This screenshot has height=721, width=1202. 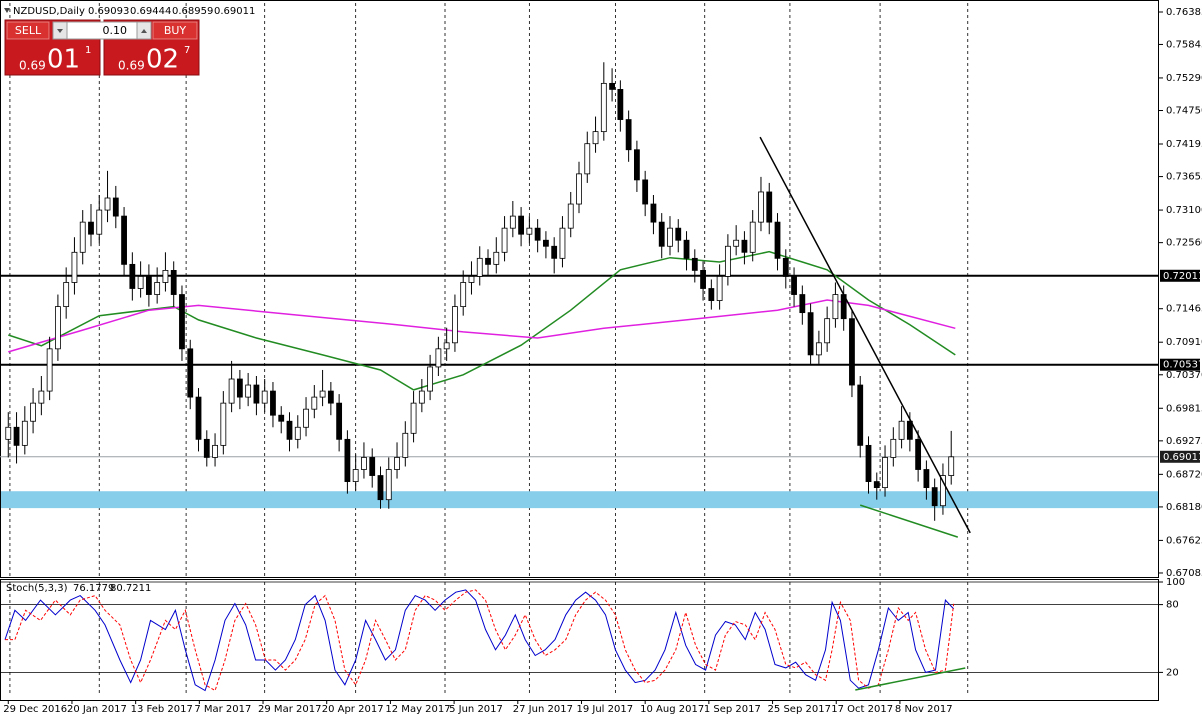 I want to click on close-price: 0.69011, so click(x=234, y=11).